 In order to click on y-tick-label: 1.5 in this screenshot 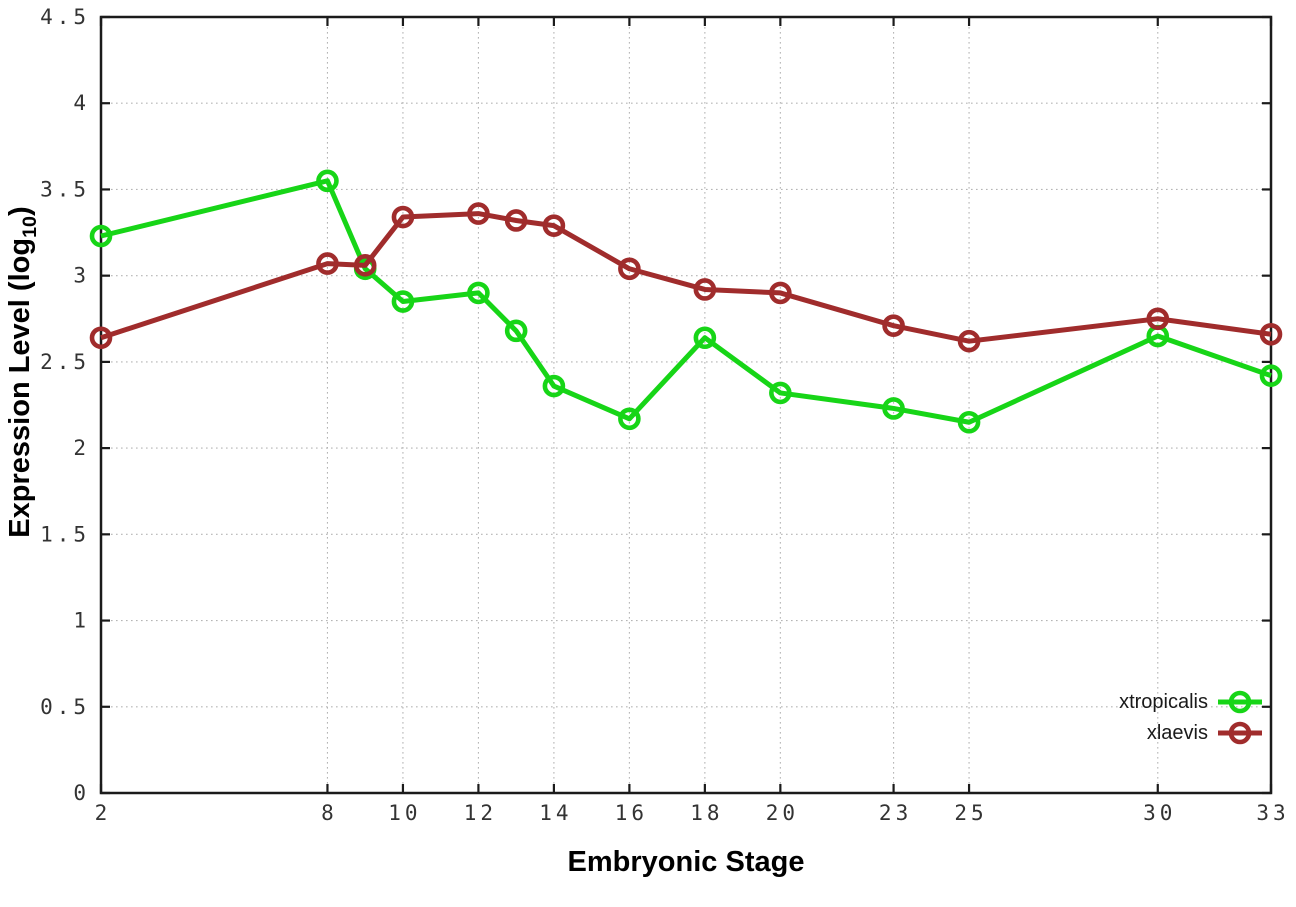, I will do `click(65, 534)`.